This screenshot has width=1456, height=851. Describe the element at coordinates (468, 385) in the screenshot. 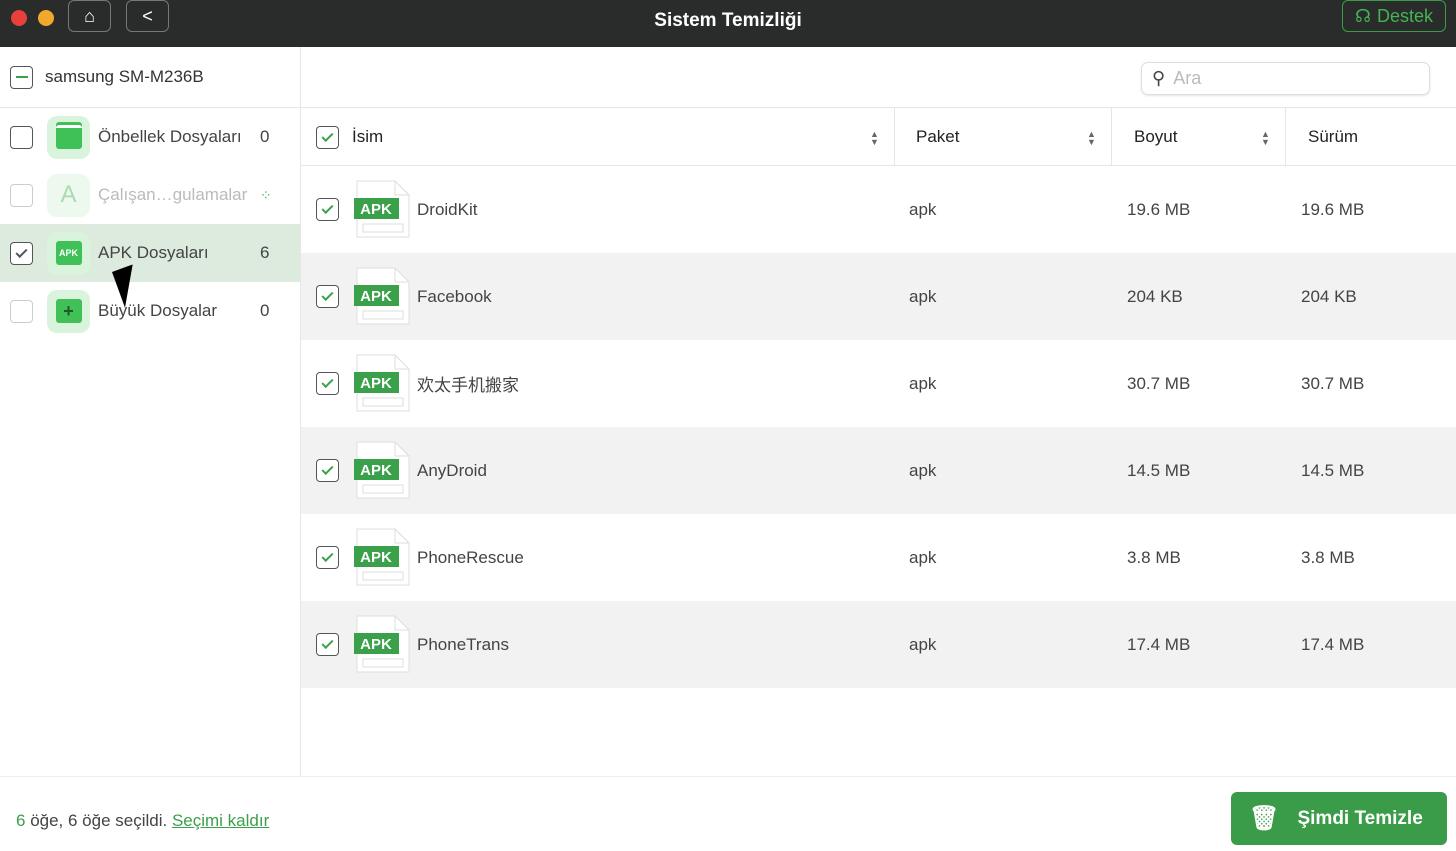

I see `file-name: 欢太手机搬家` at that location.